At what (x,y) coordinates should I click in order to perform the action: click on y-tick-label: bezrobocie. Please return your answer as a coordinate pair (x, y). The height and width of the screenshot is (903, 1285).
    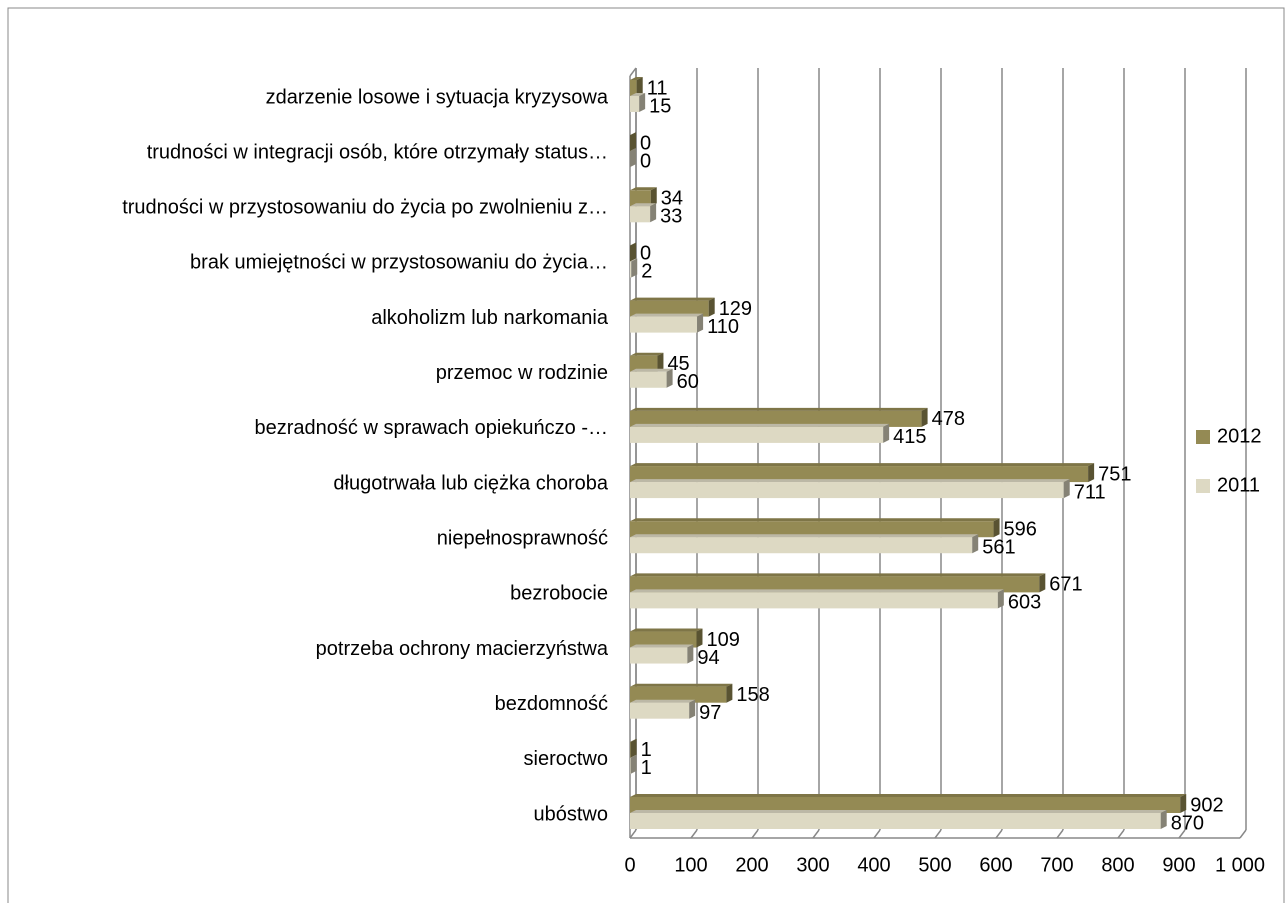
    Looking at the image, I should click on (559, 594).